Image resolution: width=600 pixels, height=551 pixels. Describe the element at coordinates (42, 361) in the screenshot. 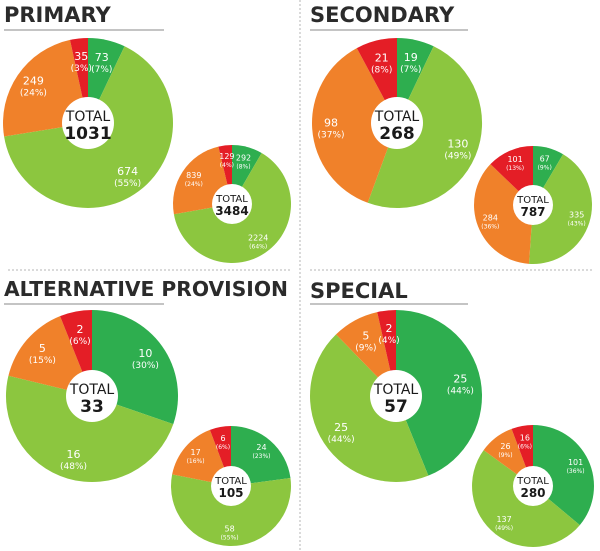

I see `slice-percent-label: (15%)` at that location.